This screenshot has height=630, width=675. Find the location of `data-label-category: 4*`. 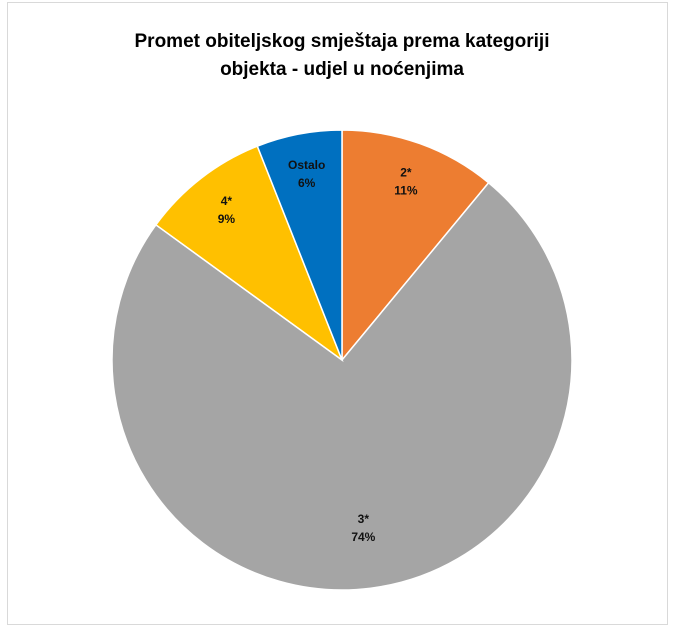

data-label-category: 4* is located at coordinates (227, 201).